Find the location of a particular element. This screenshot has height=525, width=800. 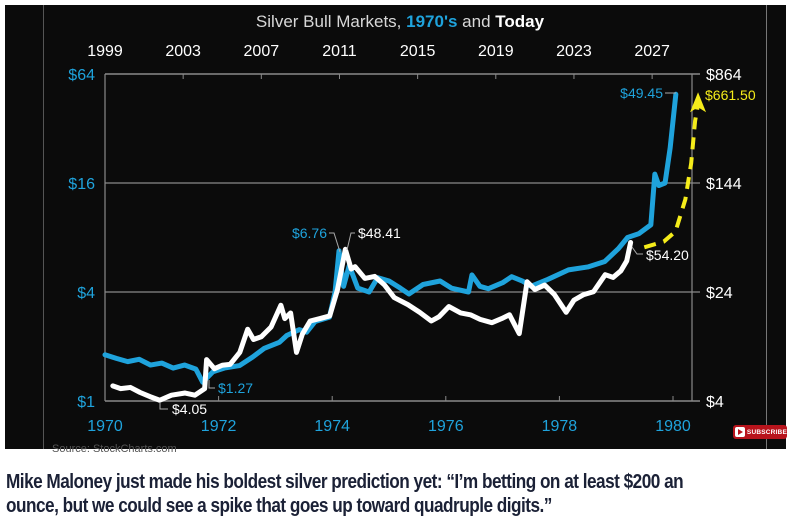

y-left-tick-label: $4 is located at coordinates (86, 293).